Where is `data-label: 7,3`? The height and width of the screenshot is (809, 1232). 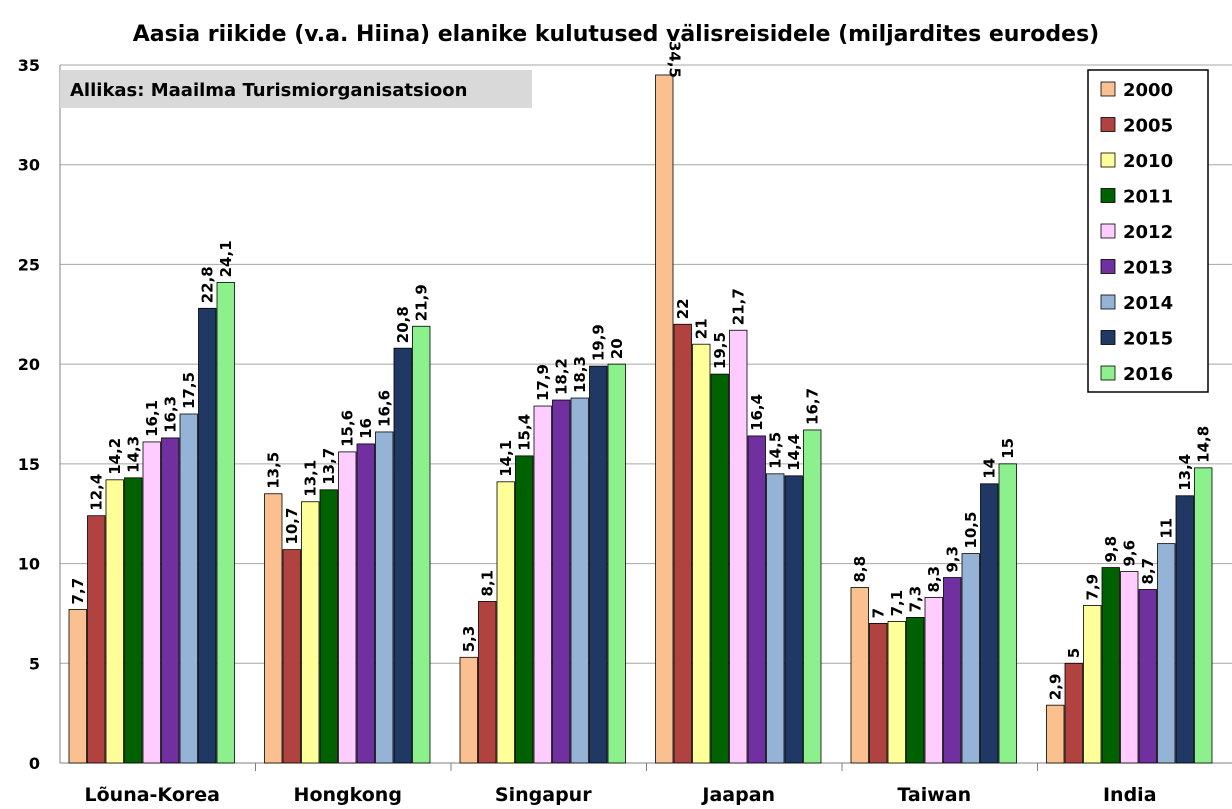 data-label: 7,3 is located at coordinates (915, 599).